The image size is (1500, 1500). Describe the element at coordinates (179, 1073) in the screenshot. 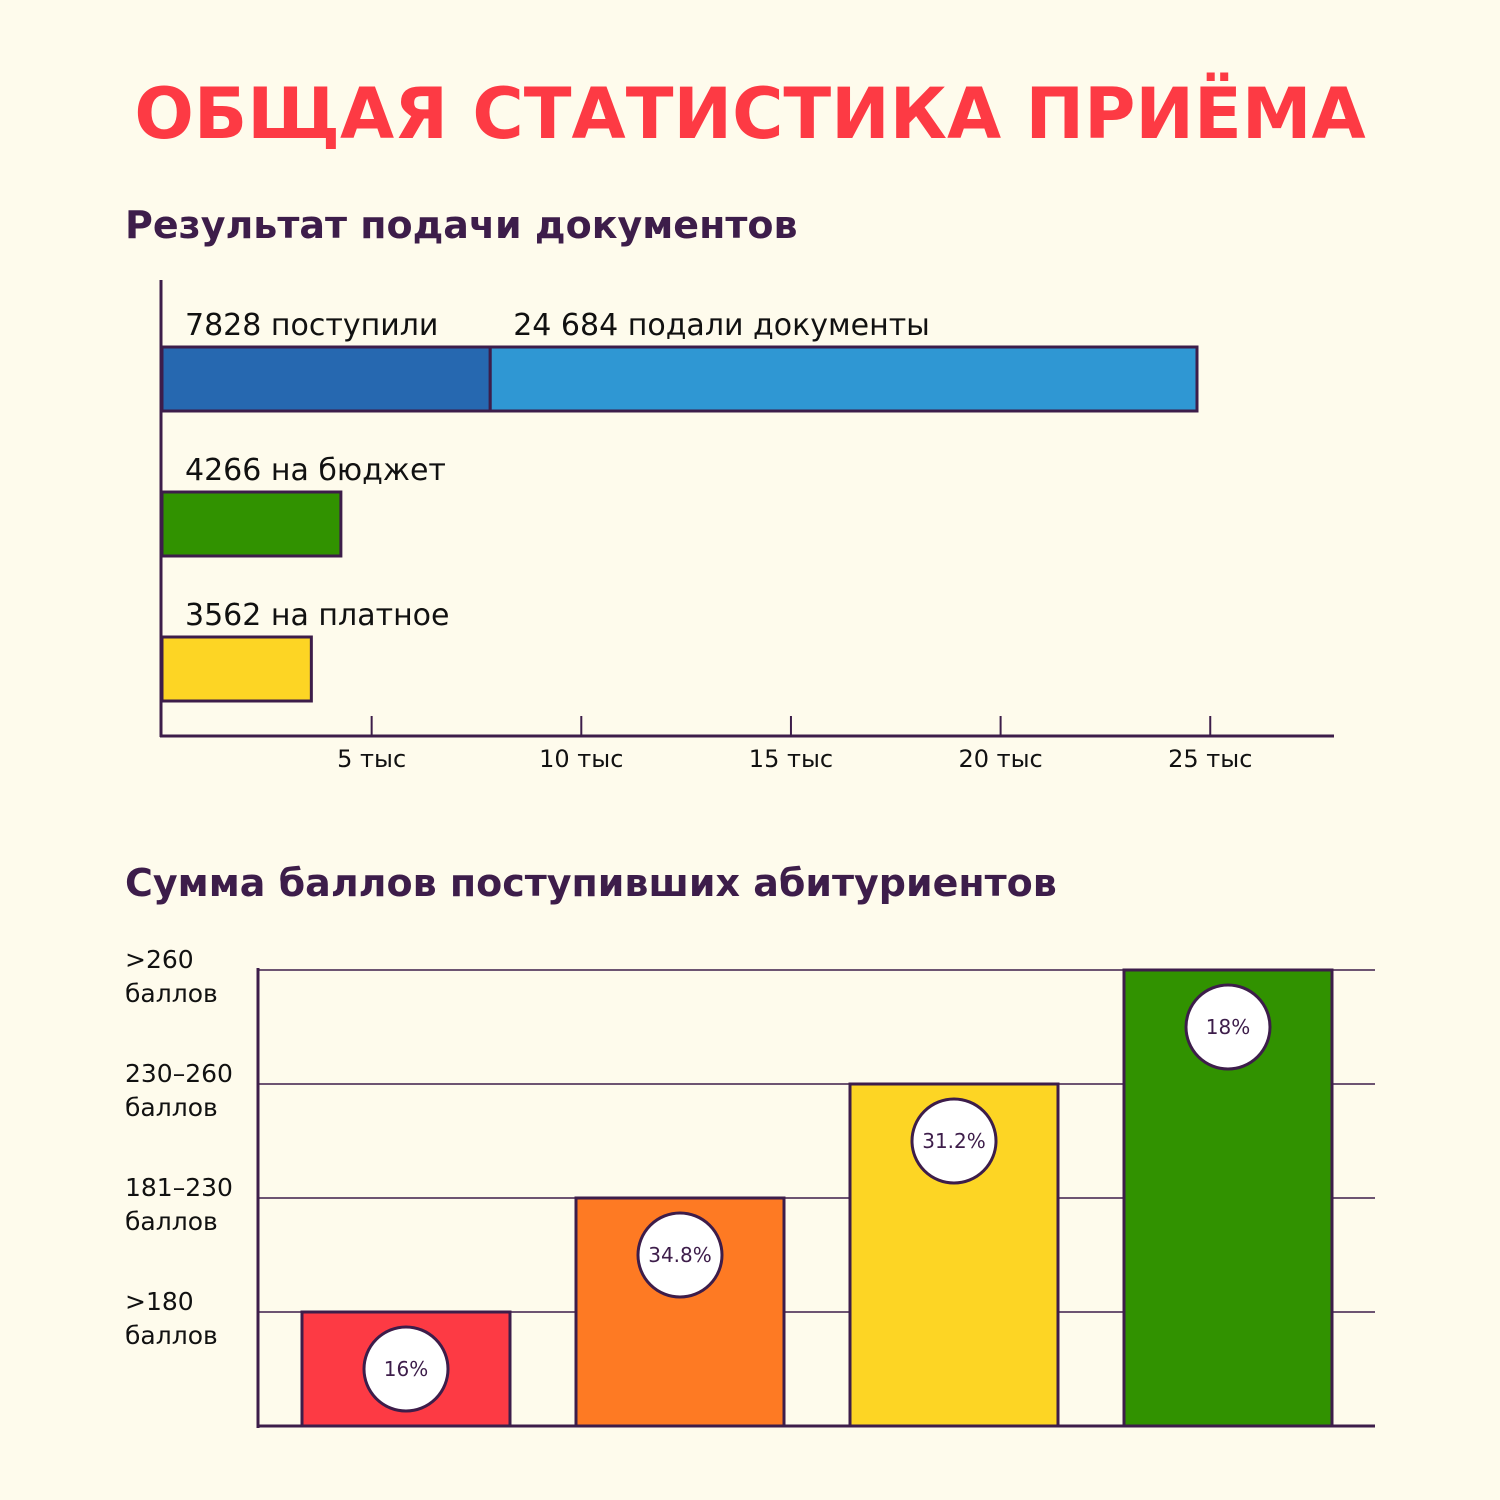

I see `level-label: 230–260` at that location.